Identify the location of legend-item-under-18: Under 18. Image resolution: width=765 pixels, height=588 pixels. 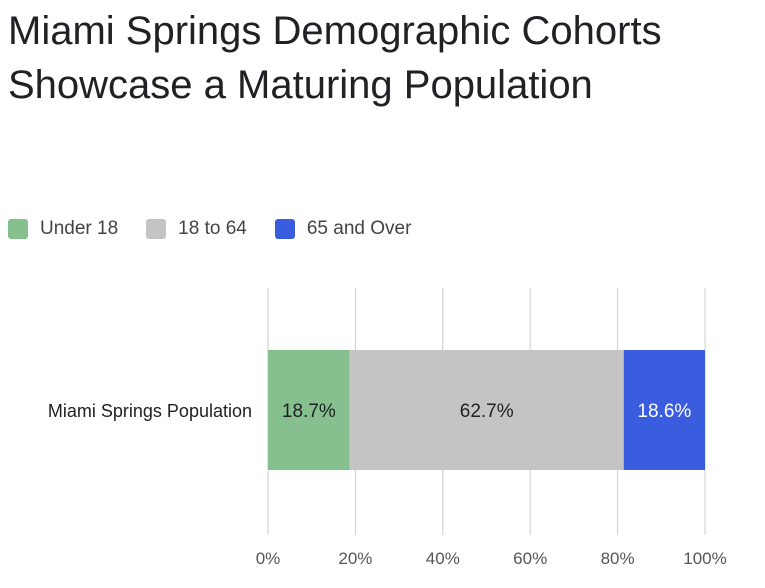
(63, 229).